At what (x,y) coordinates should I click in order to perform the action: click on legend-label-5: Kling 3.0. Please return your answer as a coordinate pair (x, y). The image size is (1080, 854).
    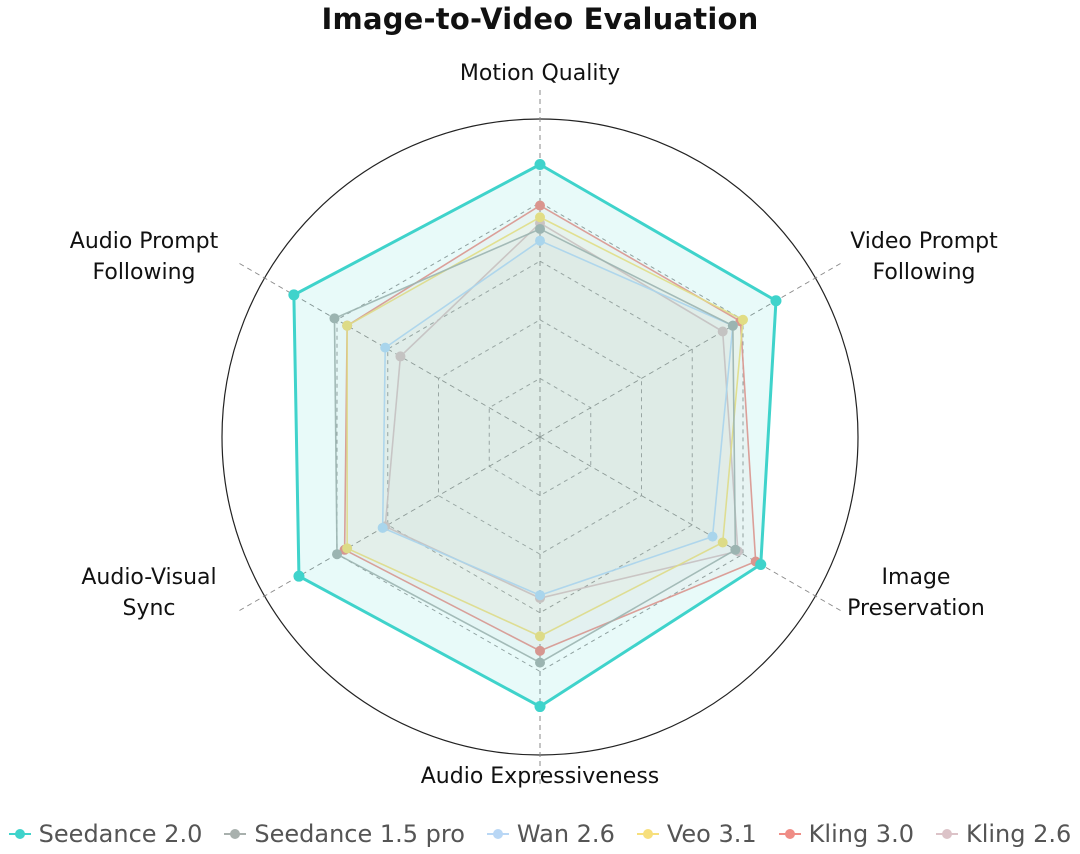
    Looking at the image, I should click on (861, 834).